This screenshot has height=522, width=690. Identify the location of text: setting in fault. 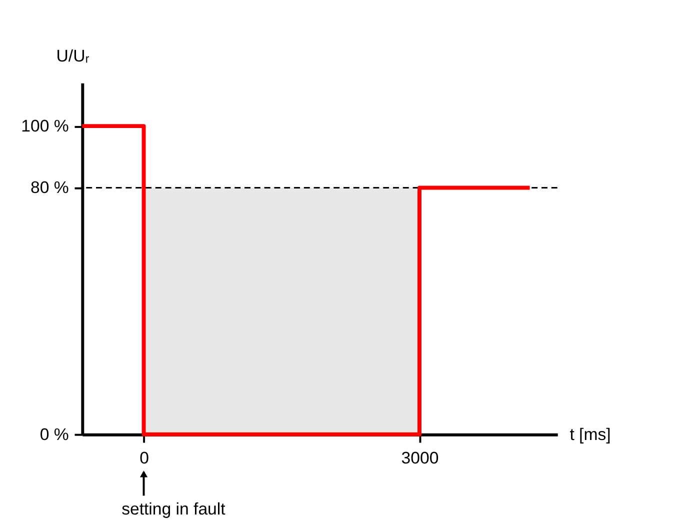
(174, 509).